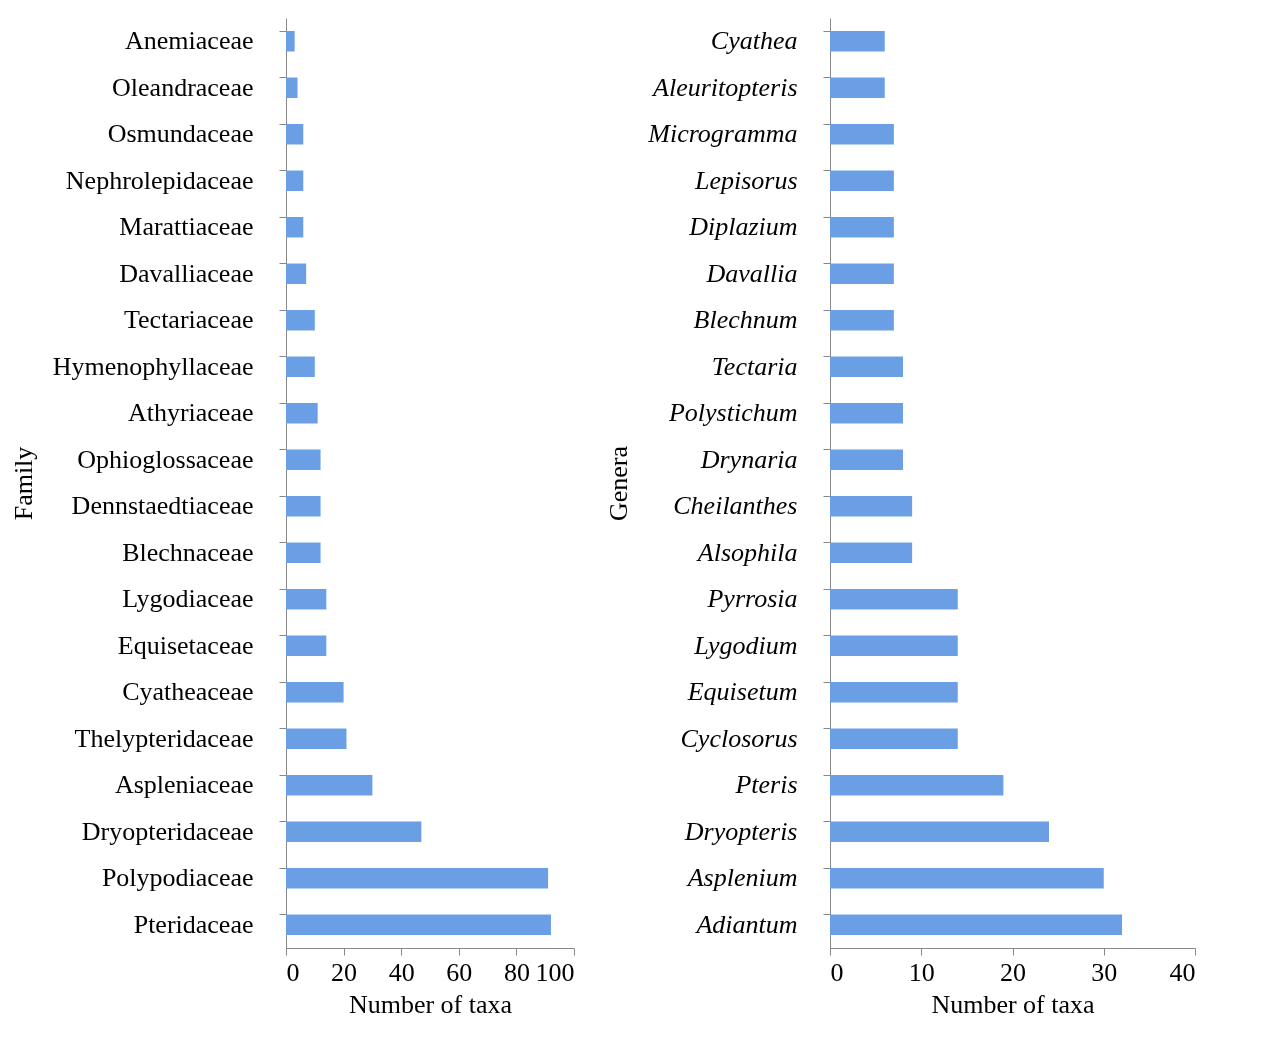 This screenshot has width=1275, height=1037. What do you see at coordinates (745, 180) in the screenshot?
I see `y-tick-label: Lepisorus` at bounding box center [745, 180].